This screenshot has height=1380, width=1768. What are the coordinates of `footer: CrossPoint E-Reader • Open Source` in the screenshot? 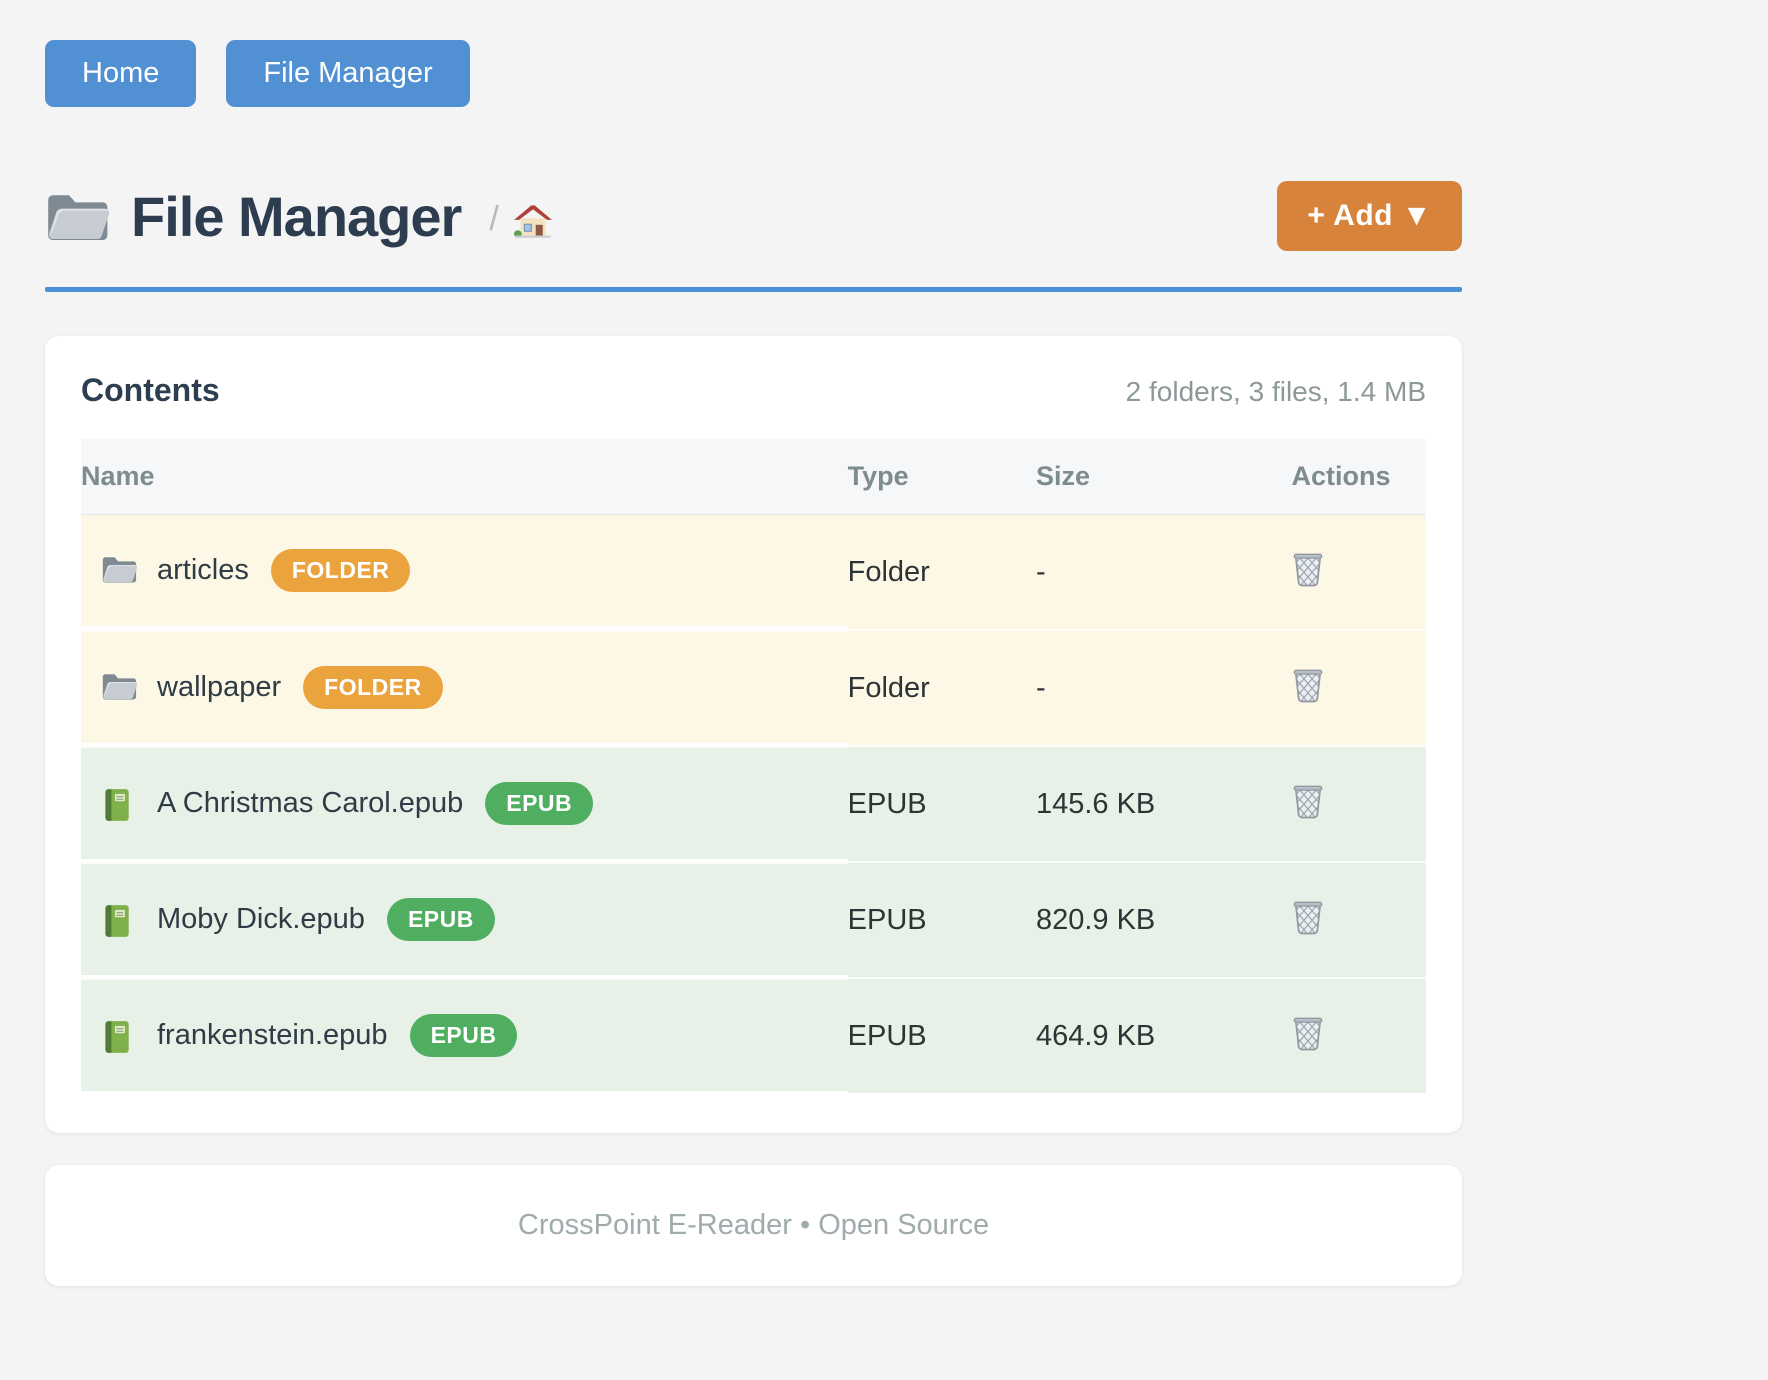 It's located at (753, 1225).